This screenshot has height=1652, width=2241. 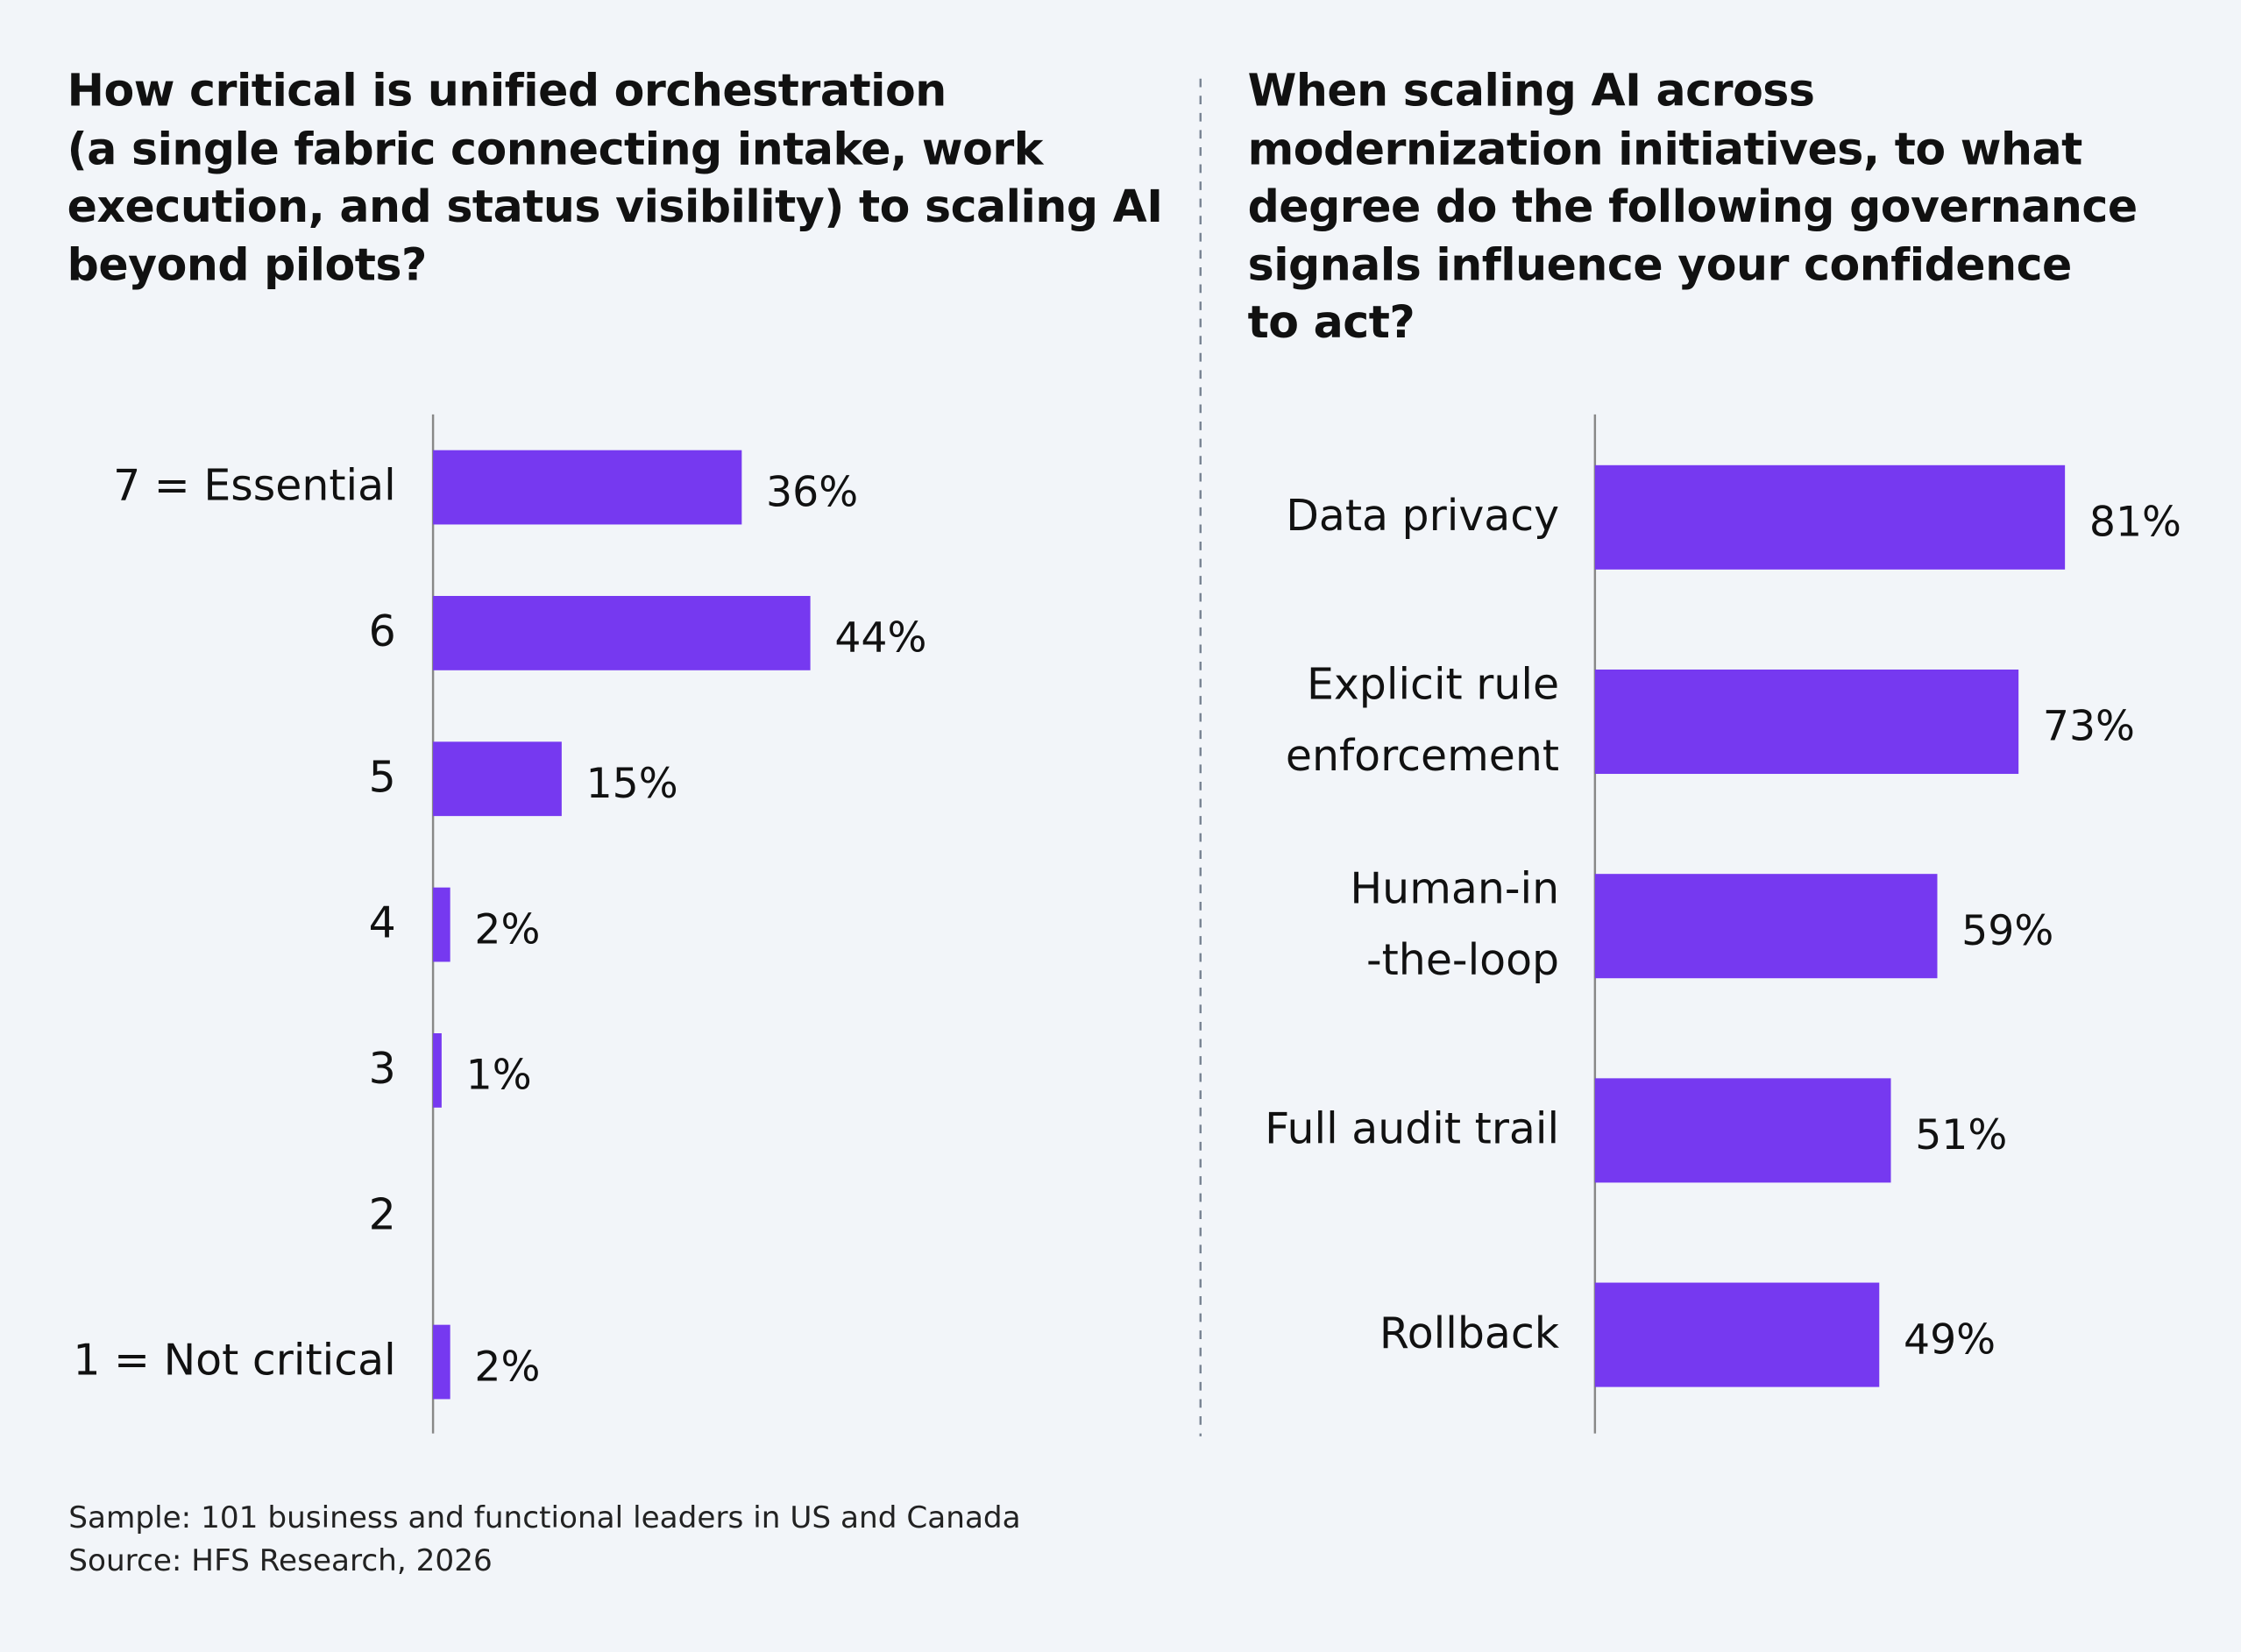 What do you see at coordinates (2089, 726) in the screenshot?
I see `value-label: 73%` at bounding box center [2089, 726].